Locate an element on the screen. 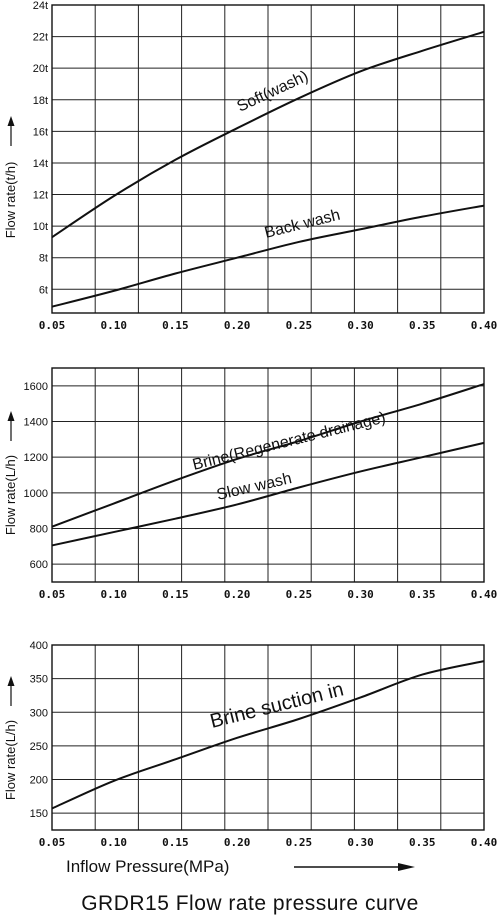  y-tick-label: 18t is located at coordinates (40, 101).